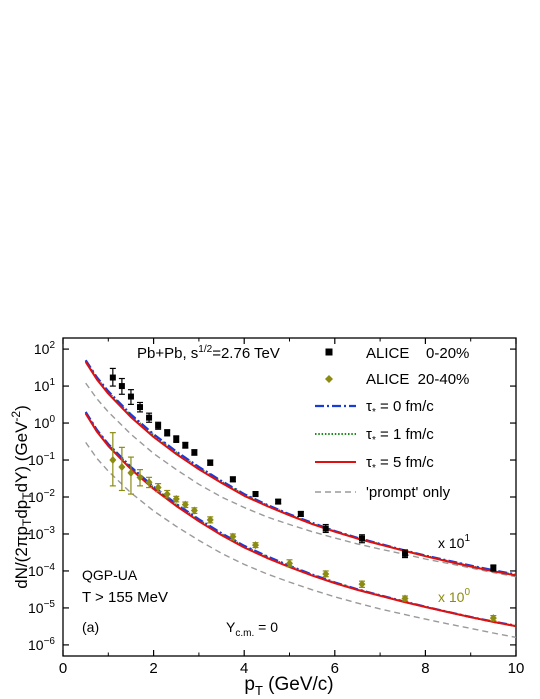  What do you see at coordinates (41, 496) in the screenshot?
I see `y-tick-label: 10⁻²` at bounding box center [41, 496].